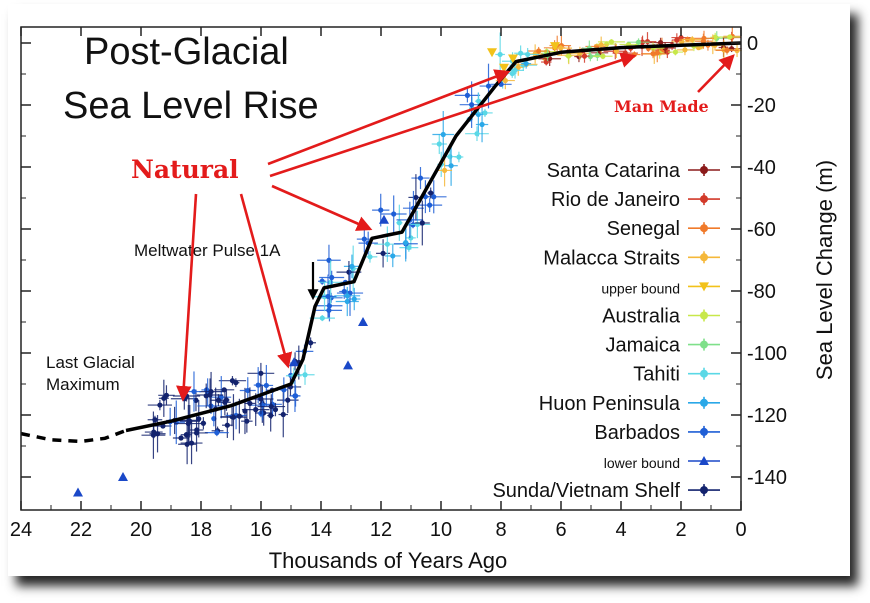 The height and width of the screenshot is (603, 870). Describe the element at coordinates (637, 433) in the screenshot. I see `legend-label: Barbados` at that location.